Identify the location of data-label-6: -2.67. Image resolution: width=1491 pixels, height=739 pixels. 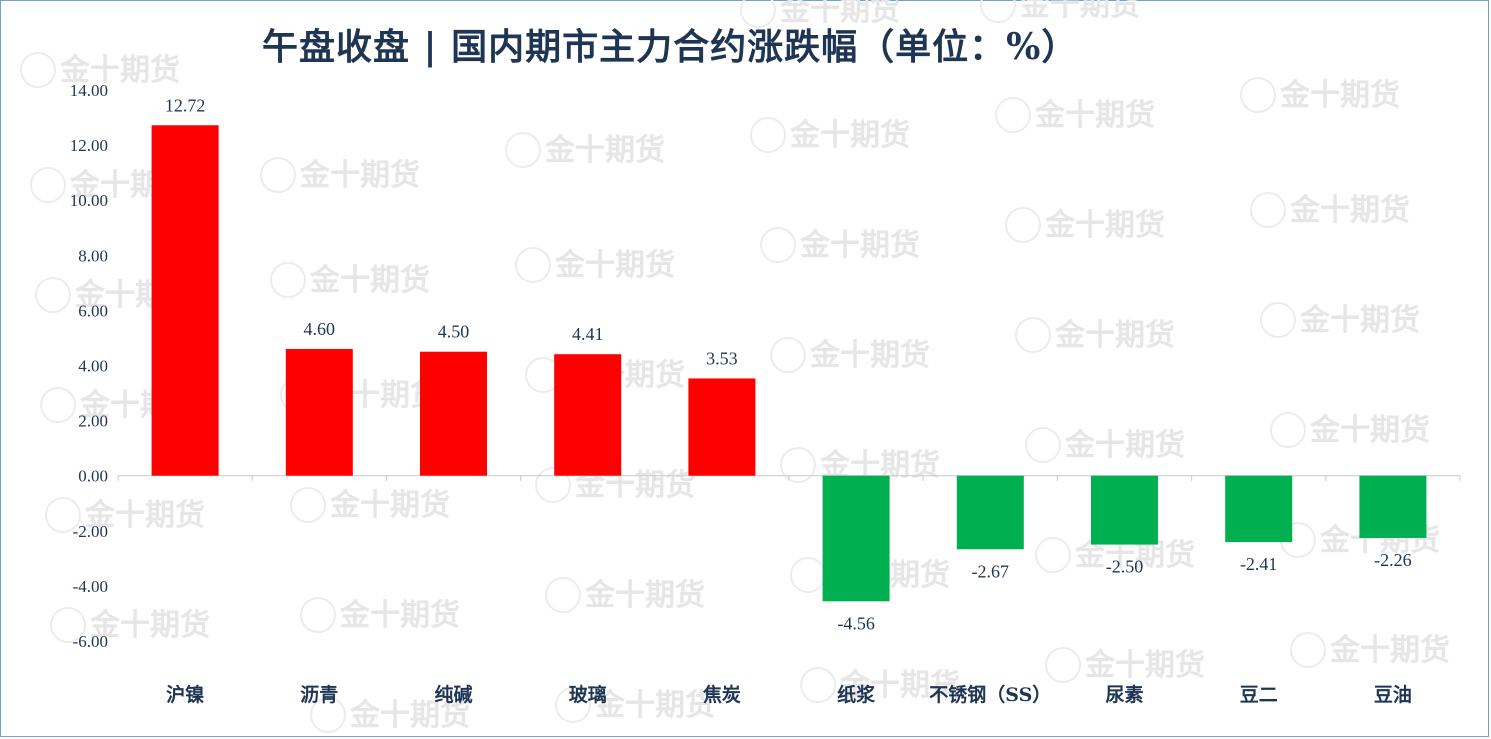
(991, 571).